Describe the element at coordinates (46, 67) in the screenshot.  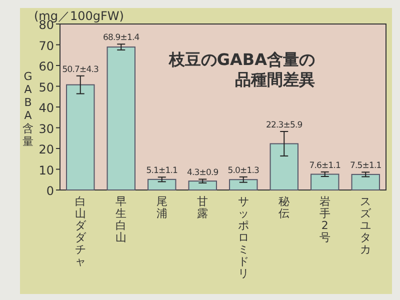
I see `y-tick-label: 60` at that location.